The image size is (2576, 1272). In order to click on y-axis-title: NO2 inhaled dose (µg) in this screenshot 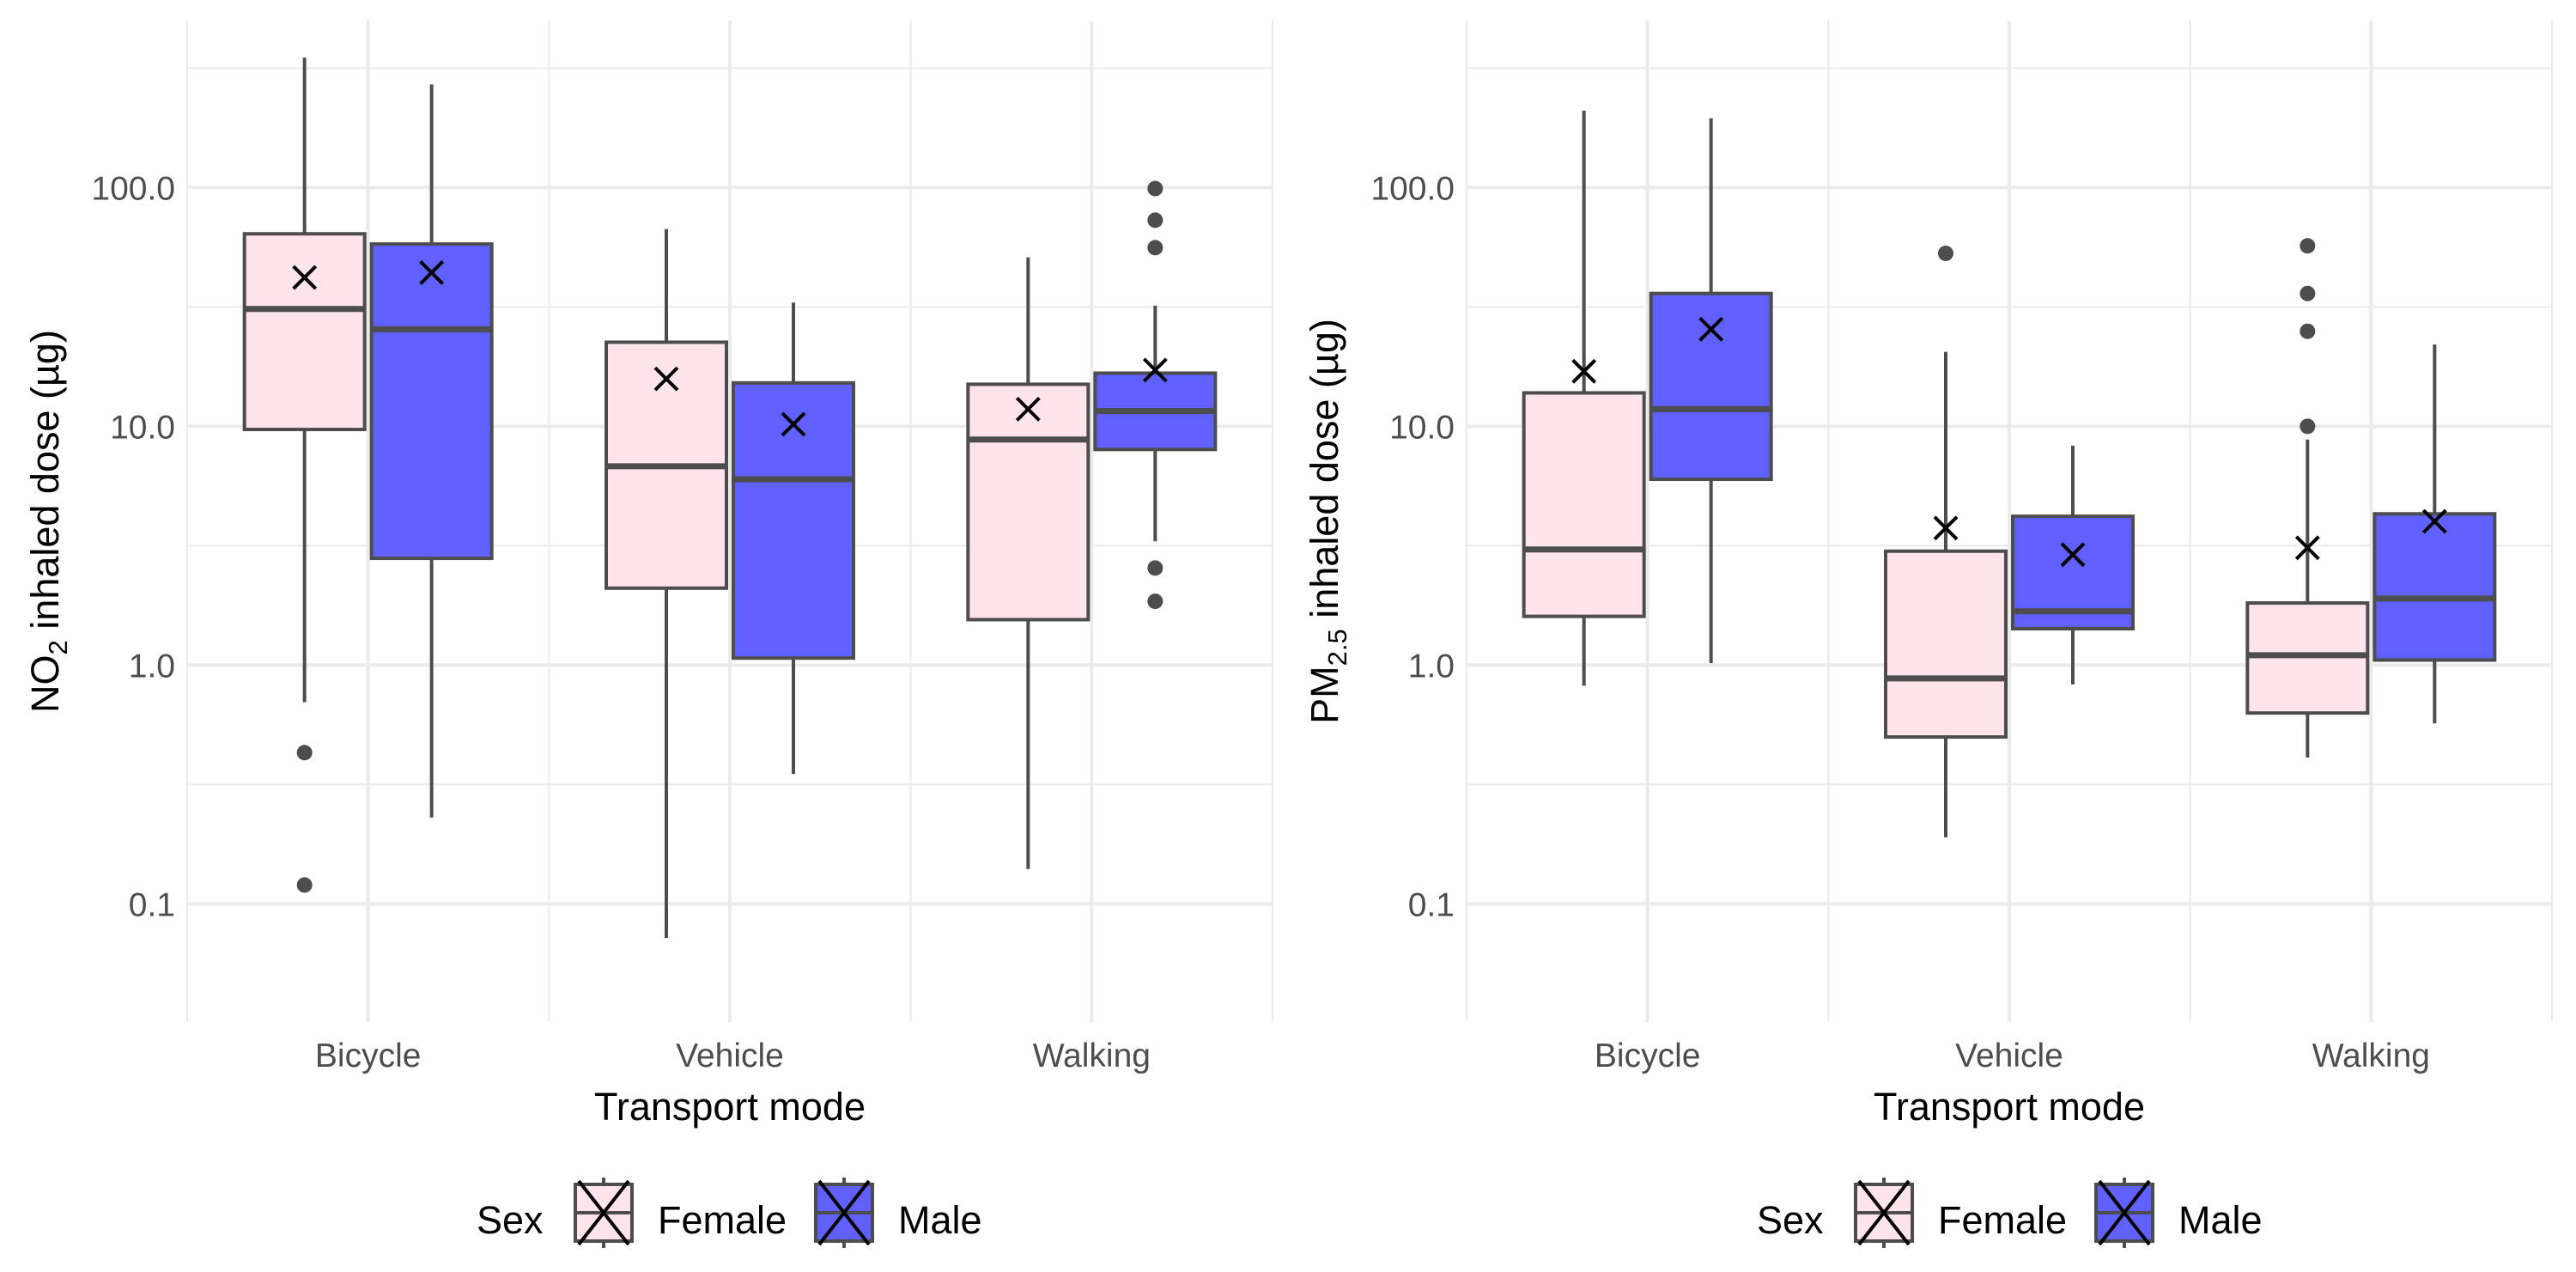, I will do `click(48, 521)`.